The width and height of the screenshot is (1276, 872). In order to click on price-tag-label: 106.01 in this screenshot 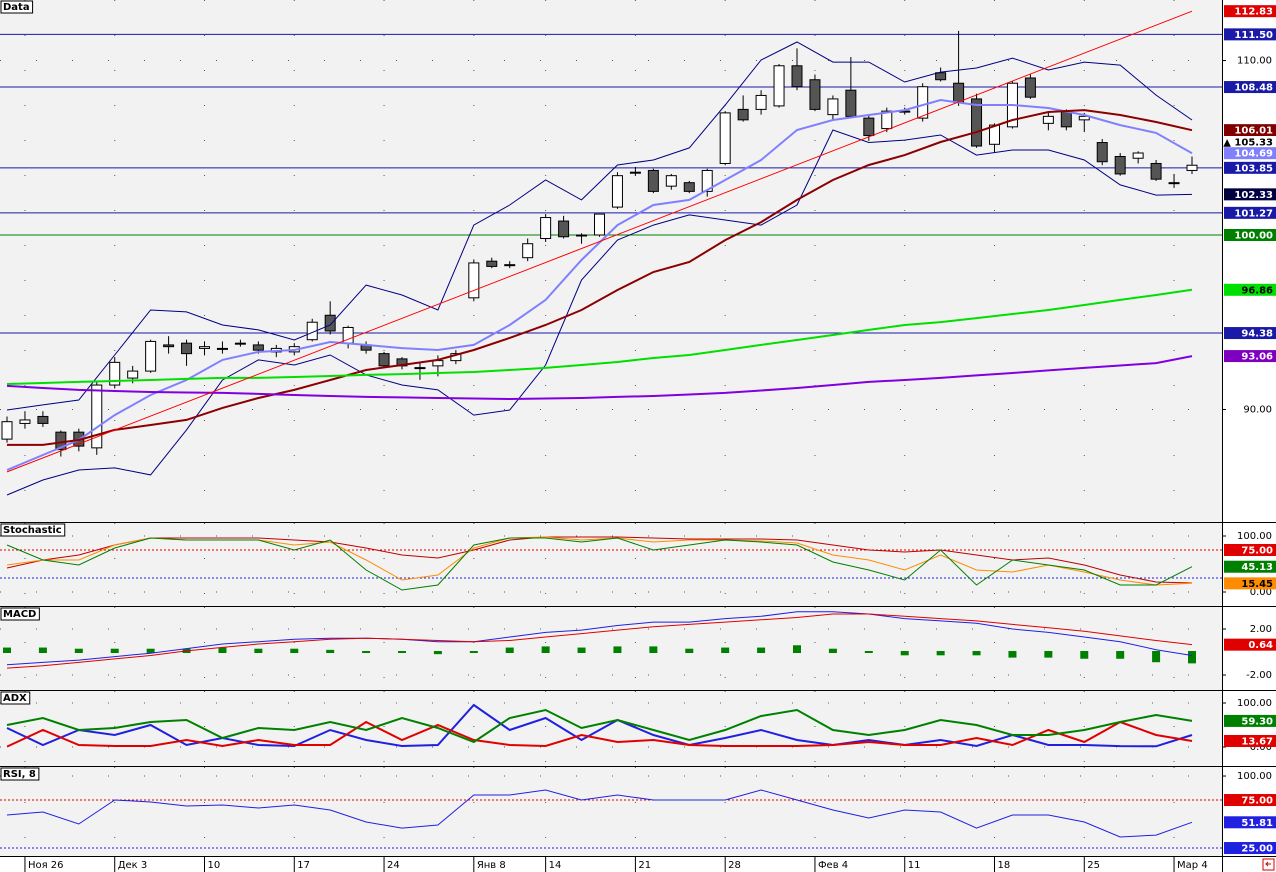, I will do `click(1253, 131)`.